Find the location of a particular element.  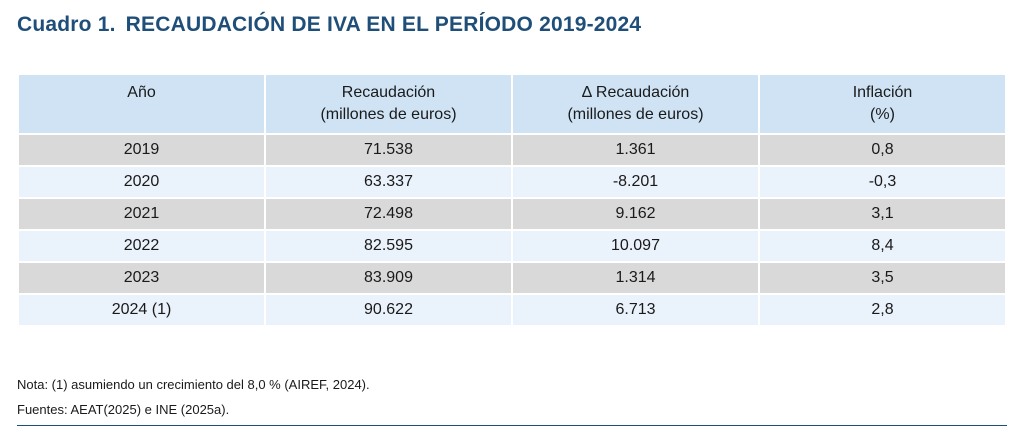

sources-text: Fuentes: AEAT(2025) e INE (2025a). is located at coordinates (123, 409).